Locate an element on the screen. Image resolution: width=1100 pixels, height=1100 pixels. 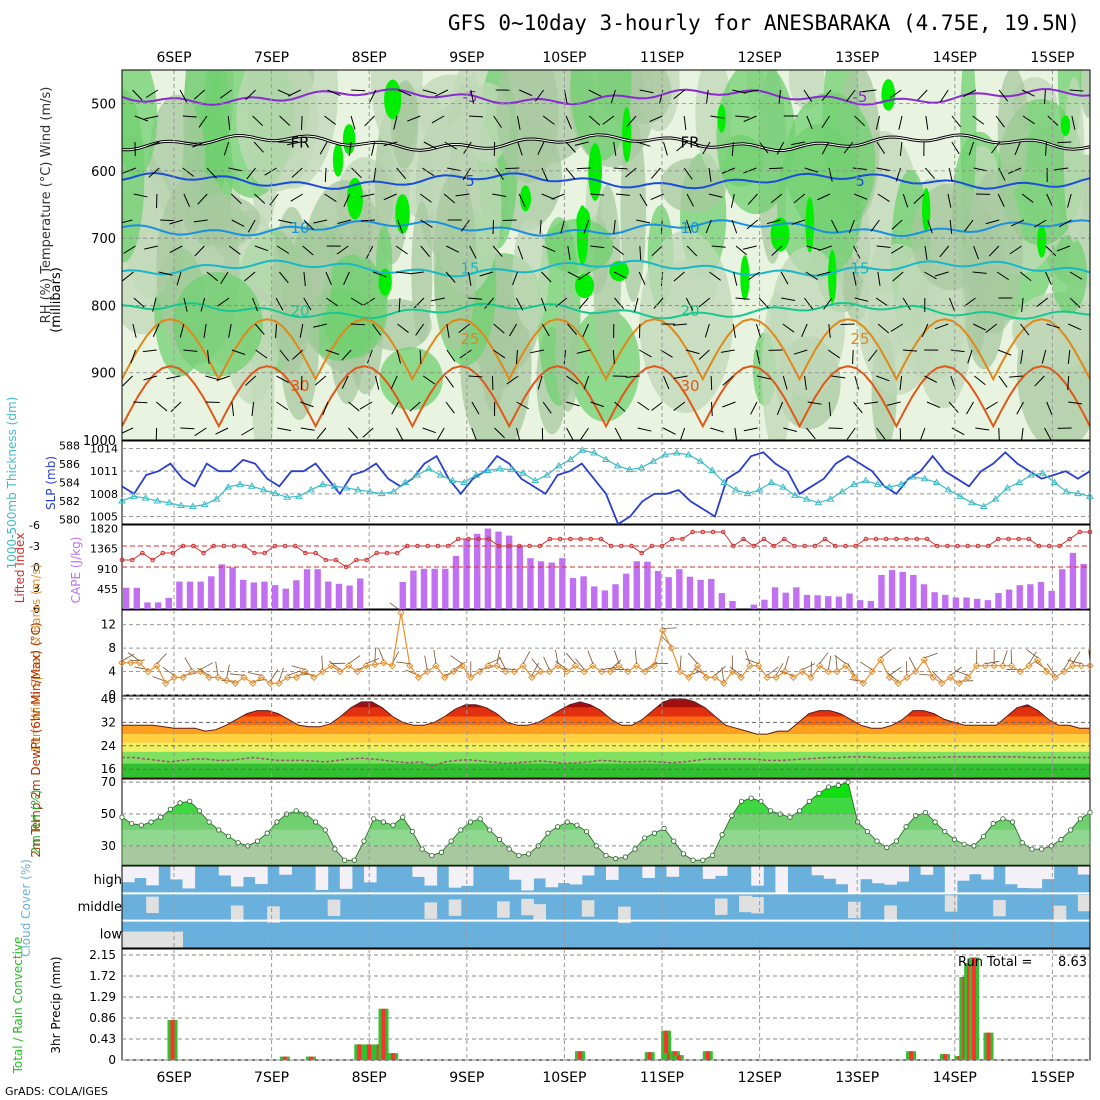
precip-tick: 1.29 is located at coordinates (102, 997).